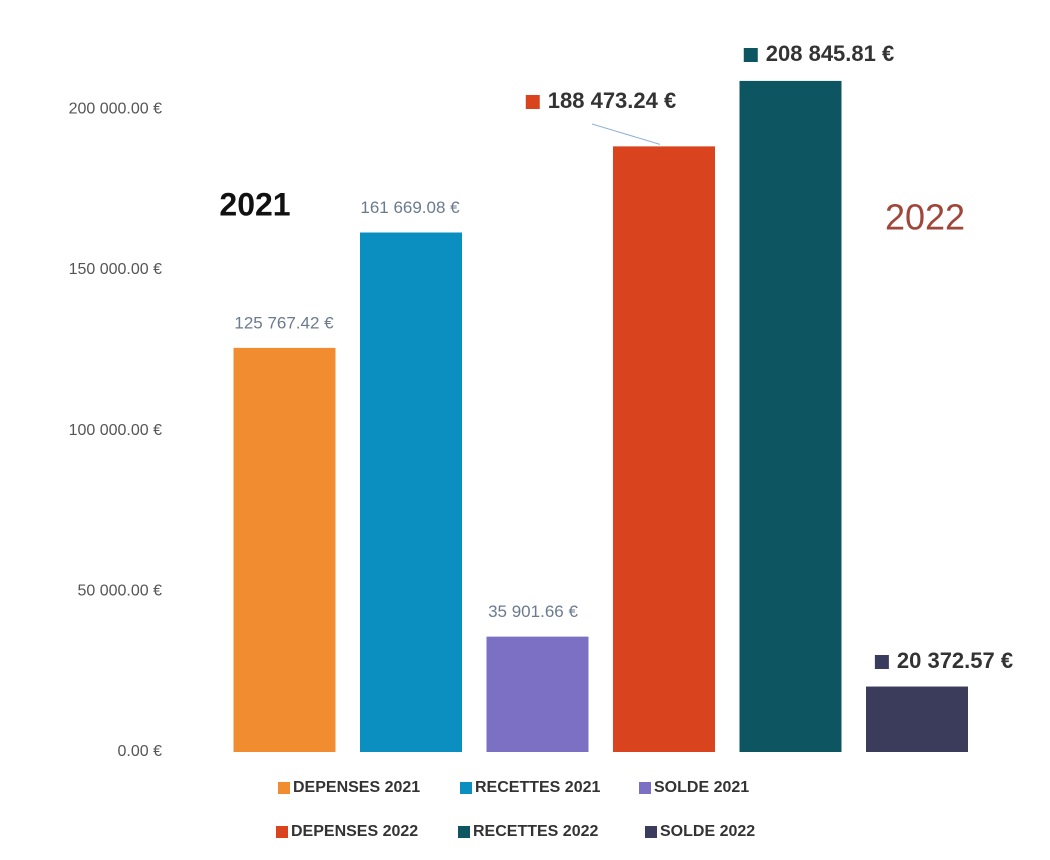 Image resolution: width=1050 pixels, height=860 pixels. I want to click on y-tick-label: 0.00 €, so click(140, 751).